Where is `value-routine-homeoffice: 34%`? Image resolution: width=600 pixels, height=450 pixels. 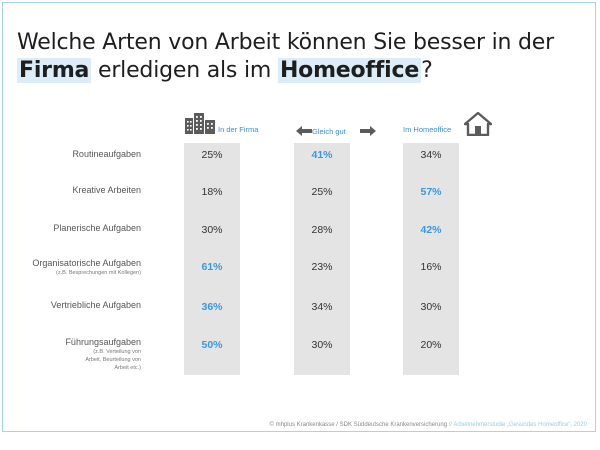 value-routine-homeoffice: 34% is located at coordinates (431, 155).